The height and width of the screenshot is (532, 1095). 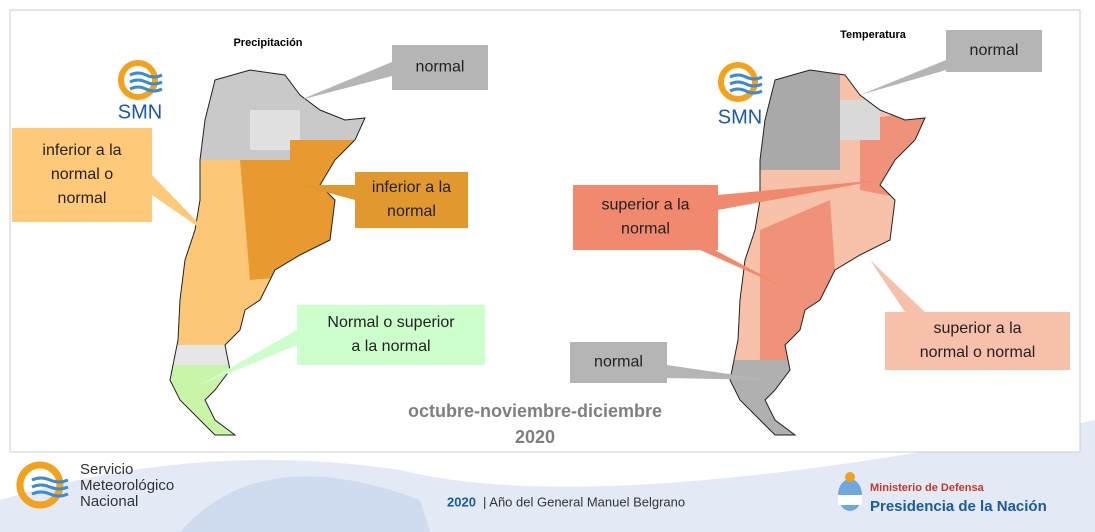 I want to click on footer-logo, so click(x=42, y=485).